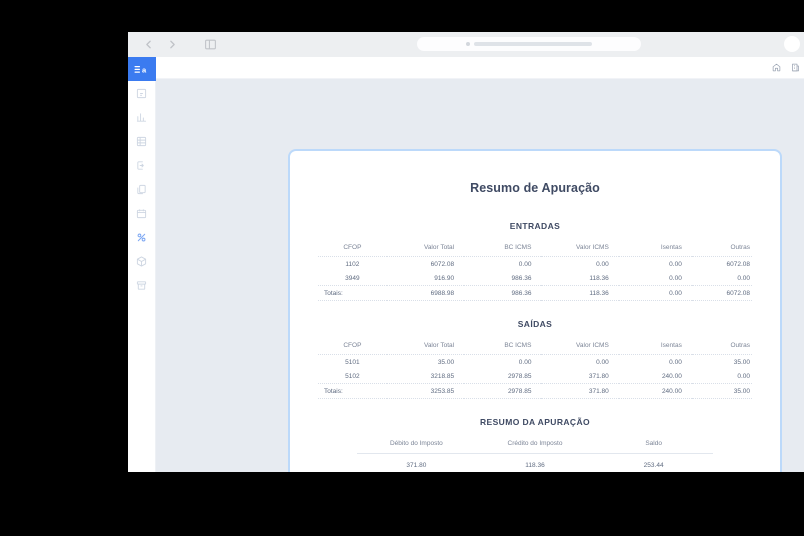 Image resolution: width=804 pixels, height=536 pixels. What do you see at coordinates (580, 391) in the screenshot?
I see `totals-valor-icms: 371.80` at bounding box center [580, 391].